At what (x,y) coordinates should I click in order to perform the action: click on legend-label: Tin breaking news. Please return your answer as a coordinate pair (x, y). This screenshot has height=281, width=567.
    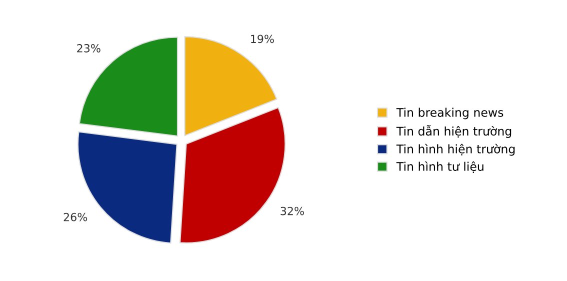
    Looking at the image, I should click on (450, 114).